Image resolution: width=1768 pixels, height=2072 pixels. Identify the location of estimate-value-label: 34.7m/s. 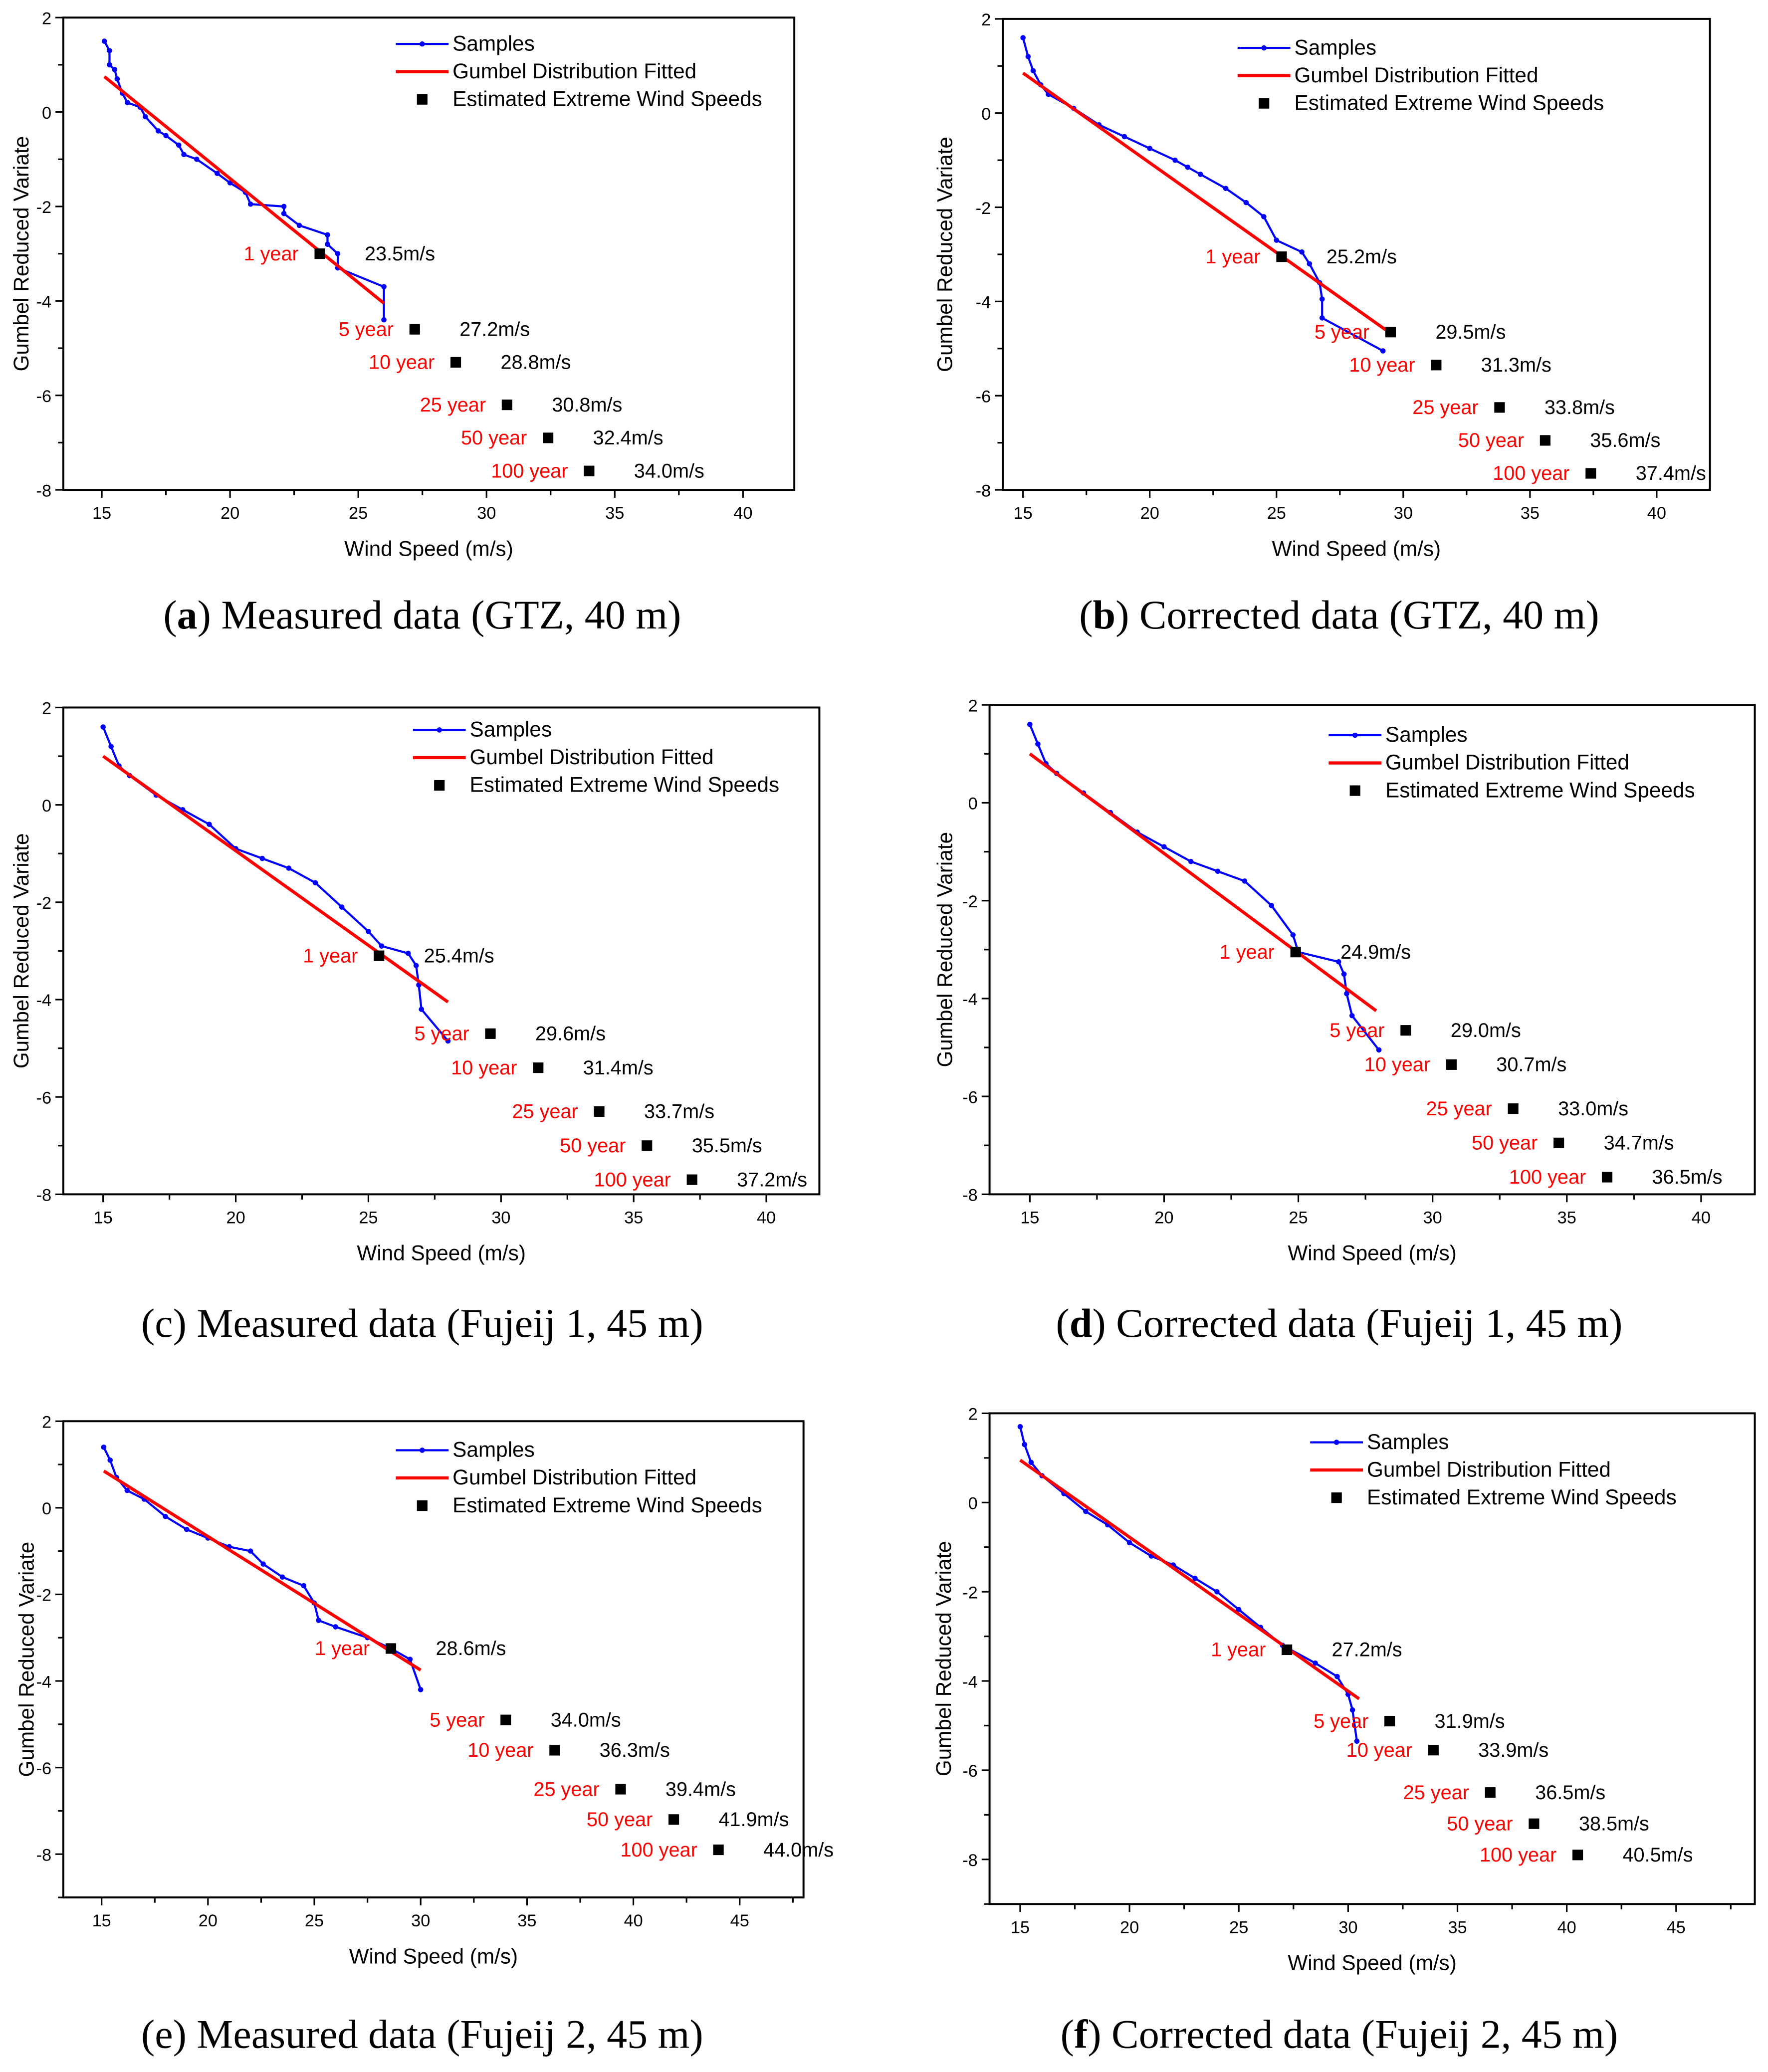
(1639, 1143).